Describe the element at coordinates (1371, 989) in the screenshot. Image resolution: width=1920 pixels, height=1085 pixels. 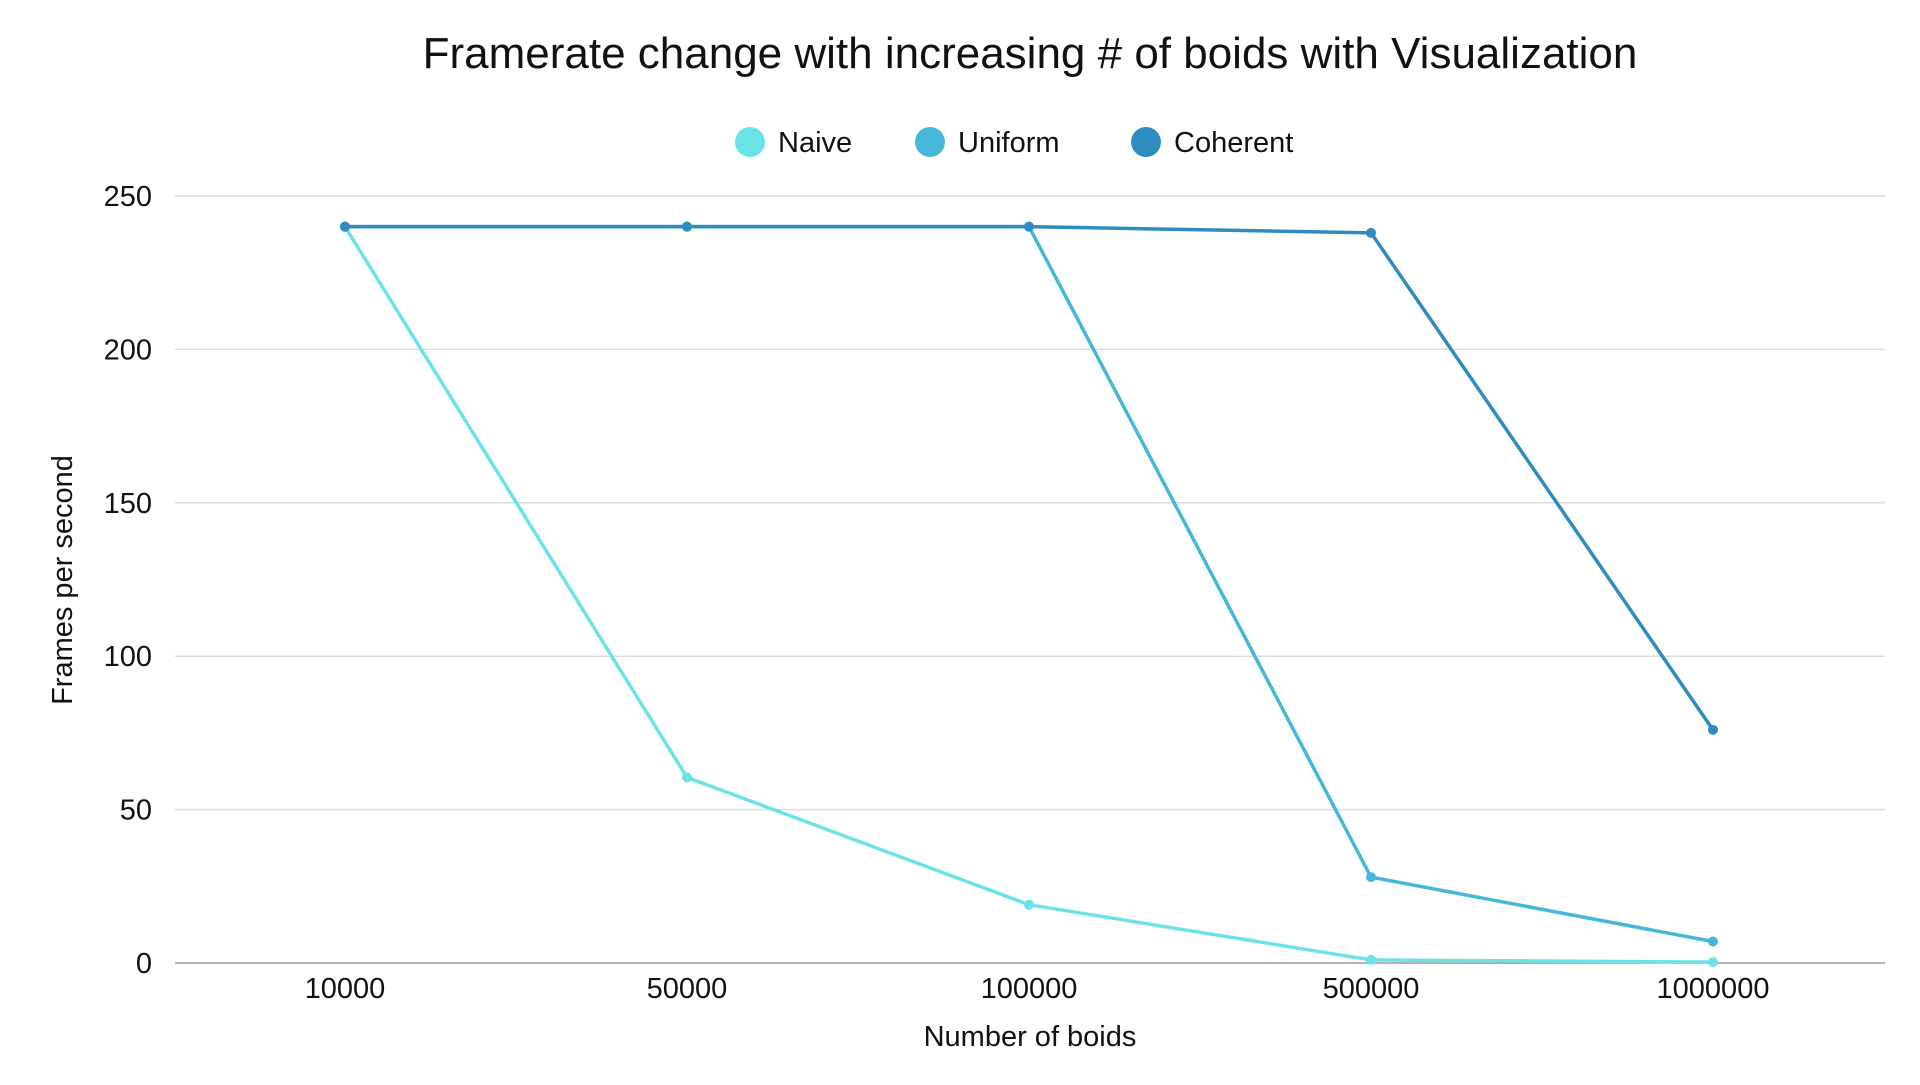
I see `x-tick-label: 500000` at that location.